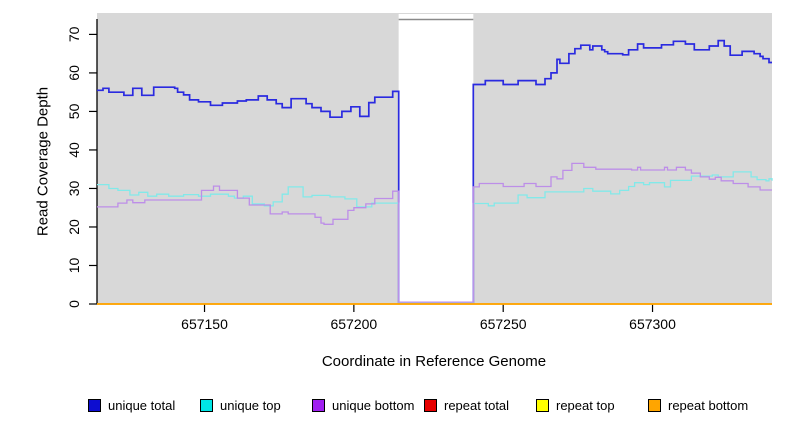 The height and width of the screenshot is (432, 792). Describe the element at coordinates (43, 161) in the screenshot. I see `y-axis-title: Read Coverage Depth` at that location.